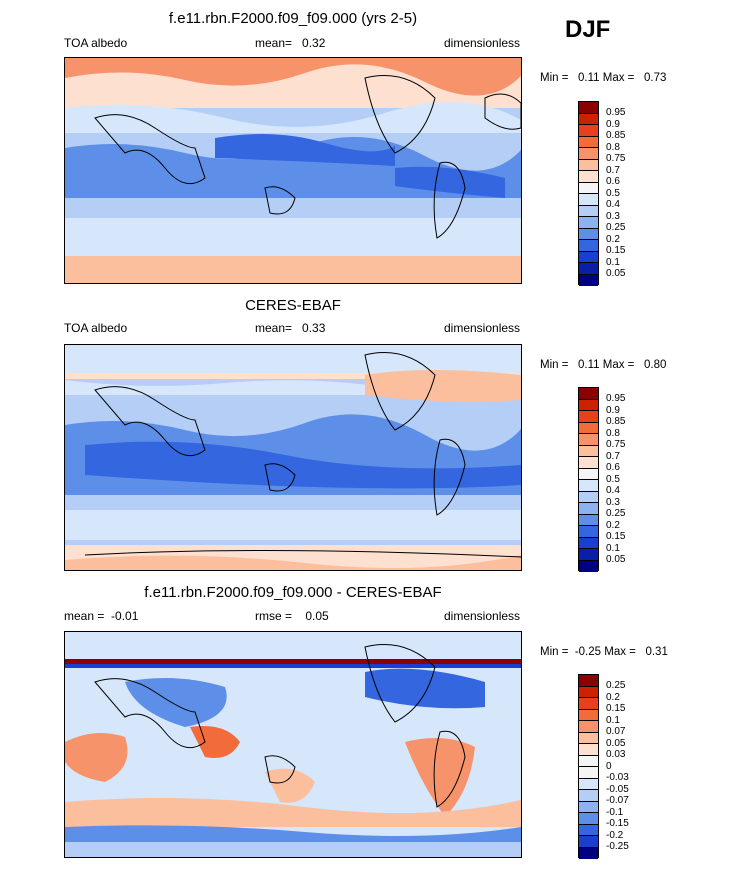 The image size is (733, 872). Describe the element at coordinates (101, 616) in the screenshot. I see `panel-3-mean-label: mean = -0.01` at that location.